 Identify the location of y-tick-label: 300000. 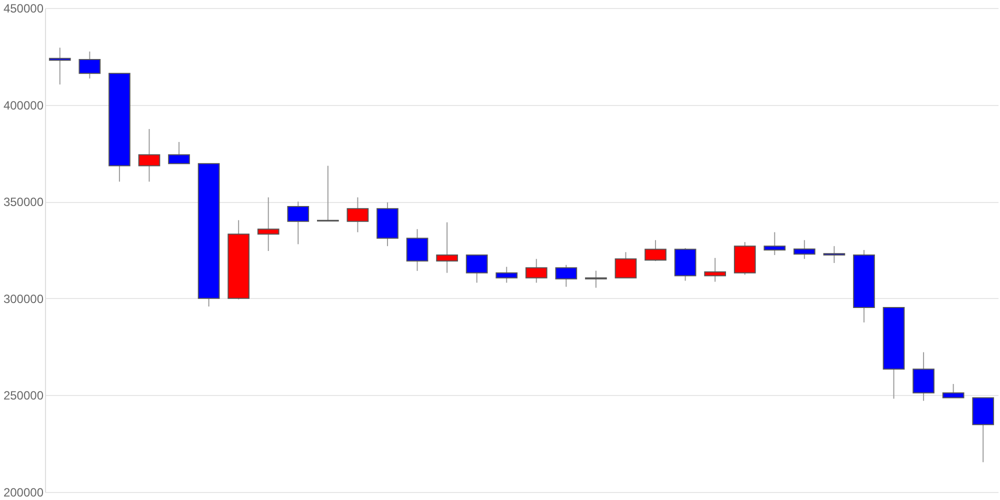
(23, 299).